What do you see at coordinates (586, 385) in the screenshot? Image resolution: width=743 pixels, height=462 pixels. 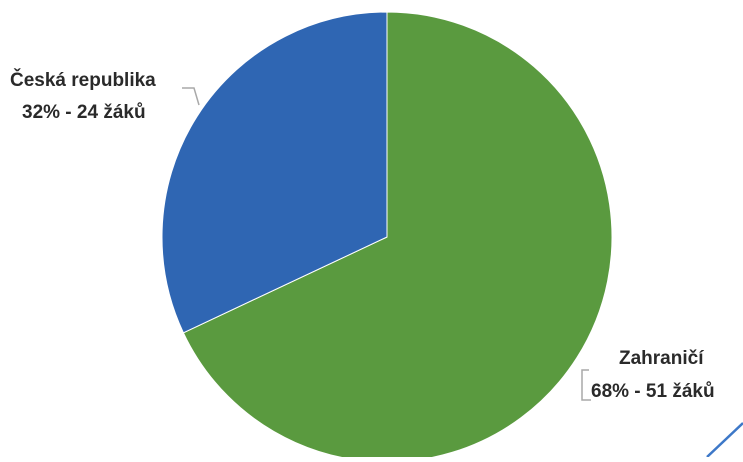 I see `leader-line-zahranici` at bounding box center [586, 385].